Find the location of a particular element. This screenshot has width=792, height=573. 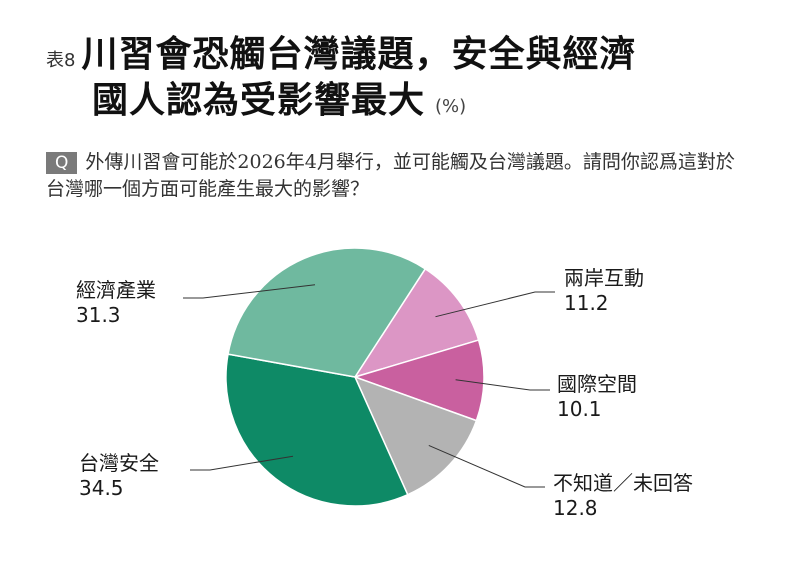

slice-economy is located at coordinates (327, 312).